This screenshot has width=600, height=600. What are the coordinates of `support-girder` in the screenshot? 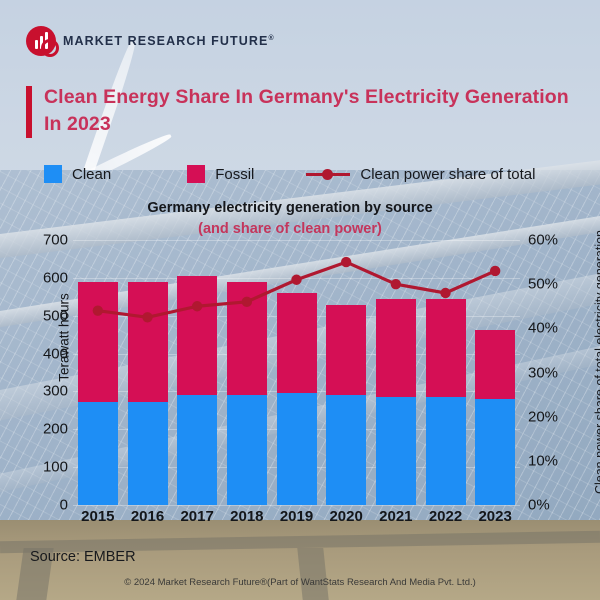 It's located at (313, 574).